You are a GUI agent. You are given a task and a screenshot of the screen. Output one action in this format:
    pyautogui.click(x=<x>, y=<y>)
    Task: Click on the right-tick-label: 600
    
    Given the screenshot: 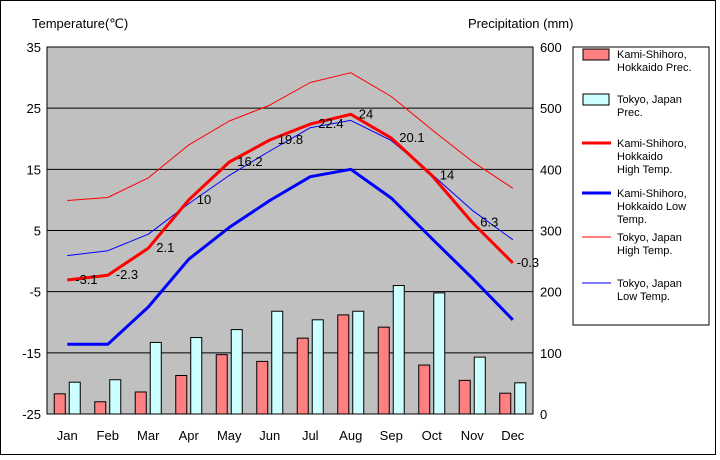 What is the action you would take?
    pyautogui.click(x=551, y=47)
    